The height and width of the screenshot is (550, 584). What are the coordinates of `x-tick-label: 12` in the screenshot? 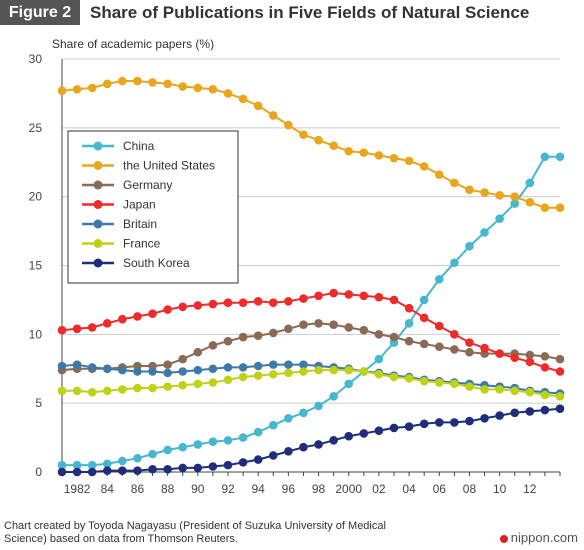 It's located at (530, 489).